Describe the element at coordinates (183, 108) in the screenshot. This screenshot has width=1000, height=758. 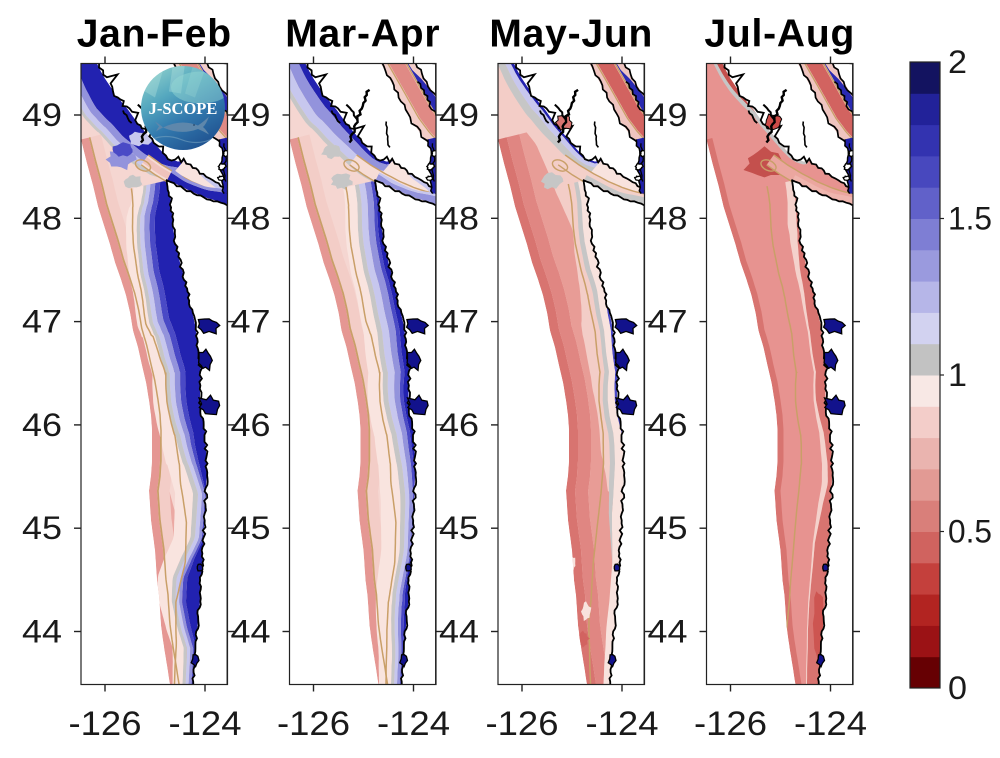
I see `svg-text: J-SCOPE` at that location.